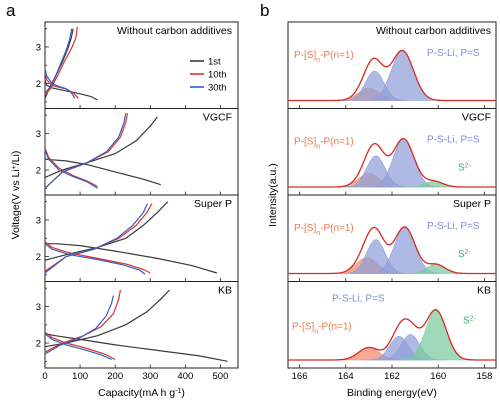 This screenshot has width=500, height=405. What do you see at coordinates (392, 393) in the screenshot?
I see `x-axis-label: Binding energy(eV)` at bounding box center [392, 393].